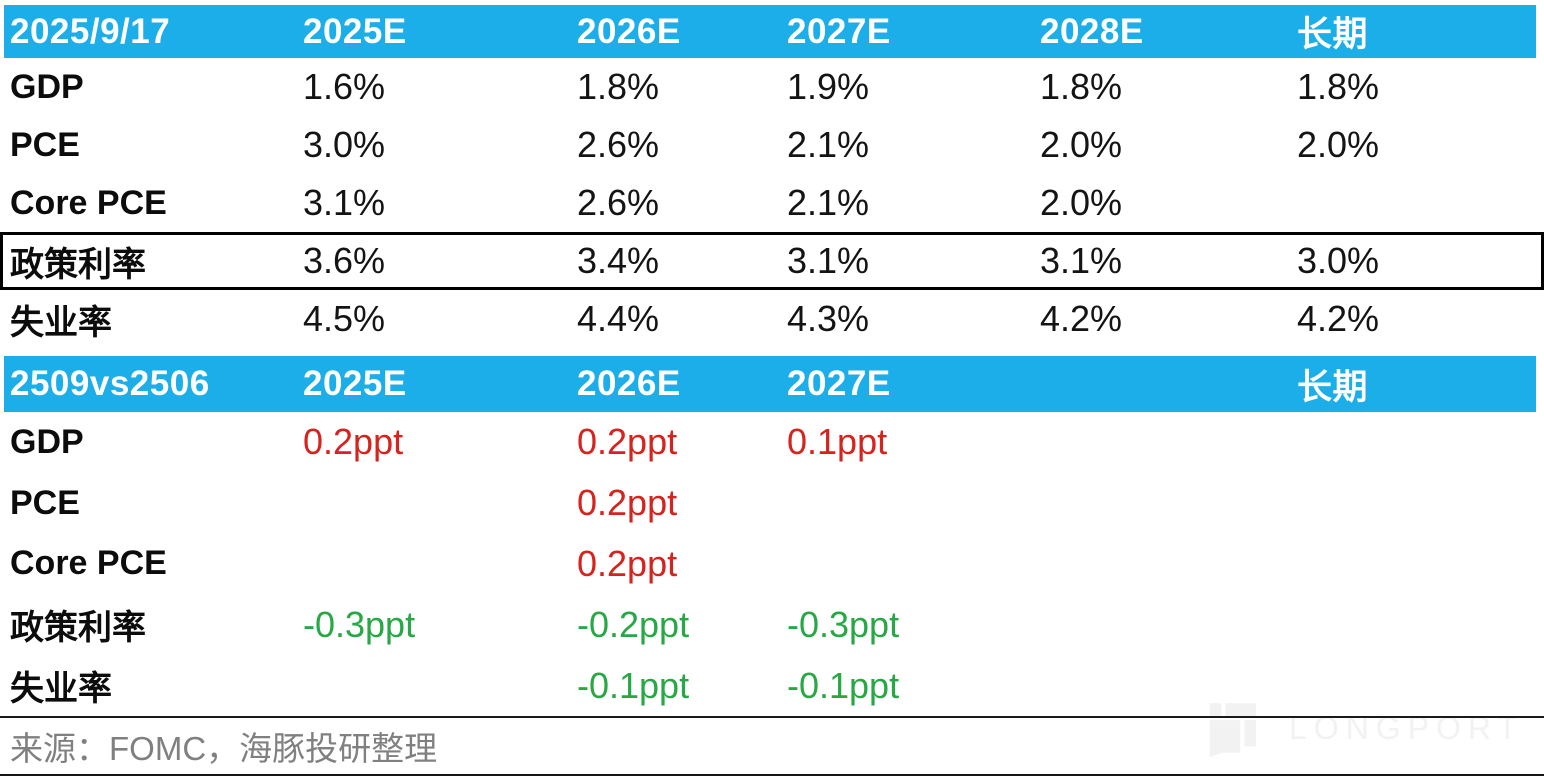 Image resolution: width=1544 pixels, height=776 pixels. I want to click on value-cell: -0.2ppt, so click(633, 624).